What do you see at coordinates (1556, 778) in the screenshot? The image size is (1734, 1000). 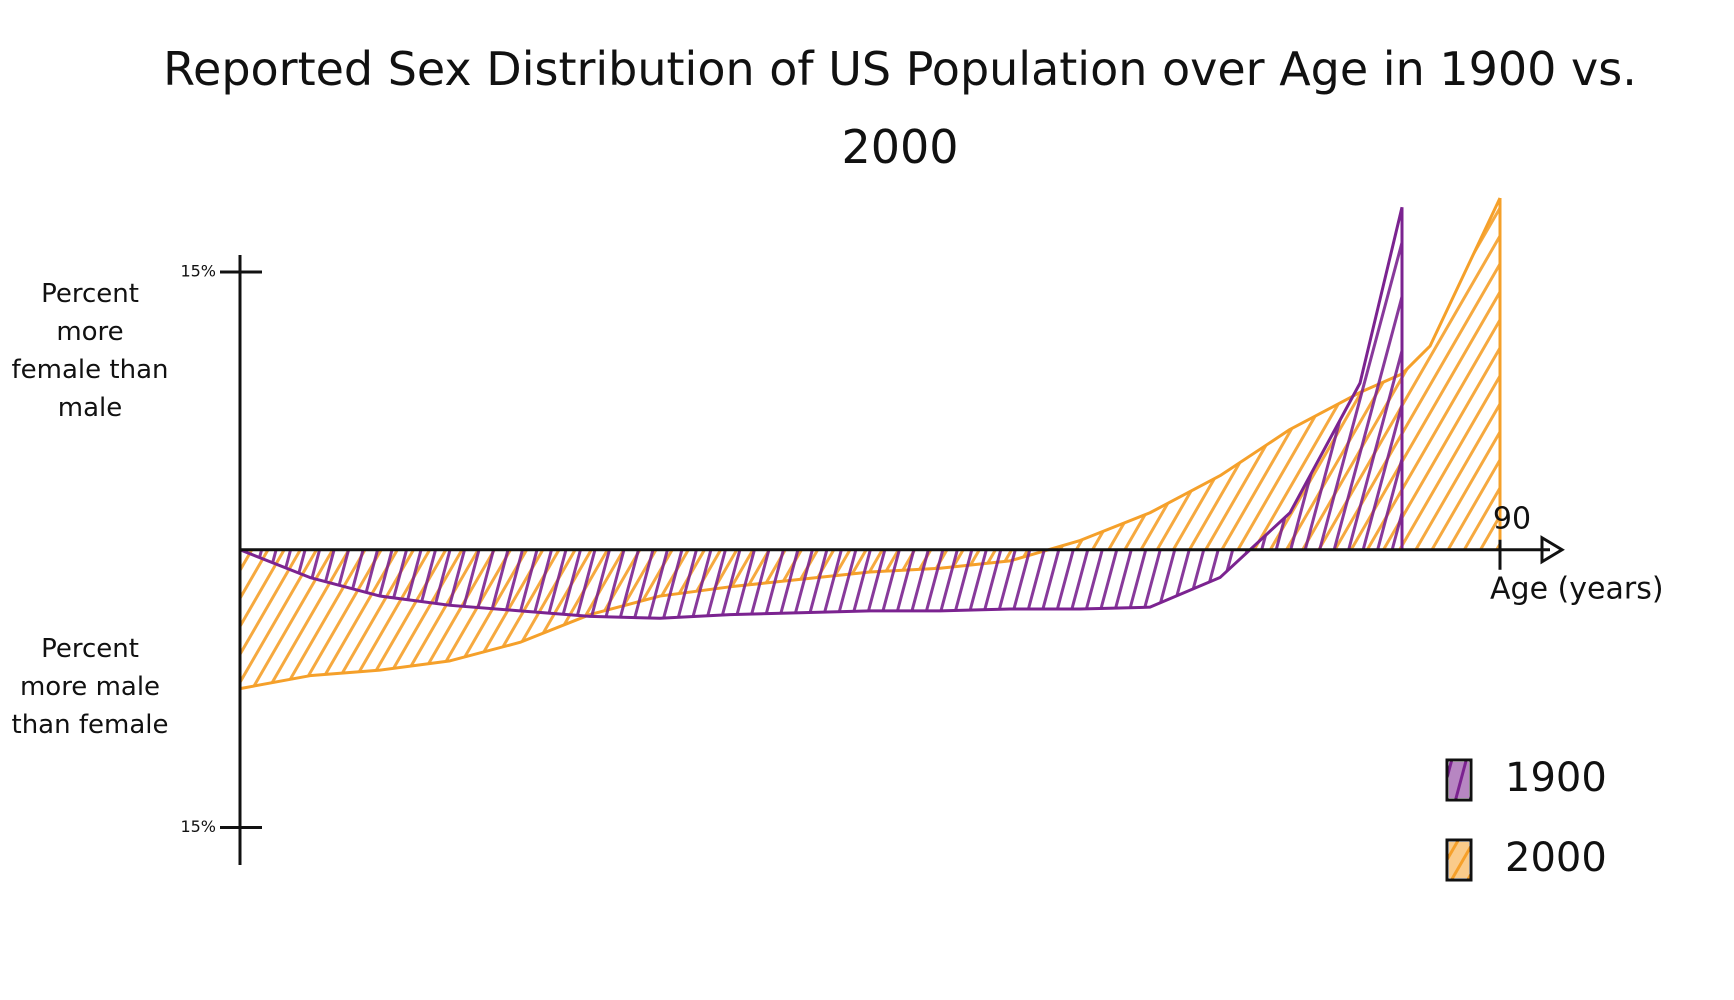 I see `legend-label: 1900` at bounding box center [1556, 778].